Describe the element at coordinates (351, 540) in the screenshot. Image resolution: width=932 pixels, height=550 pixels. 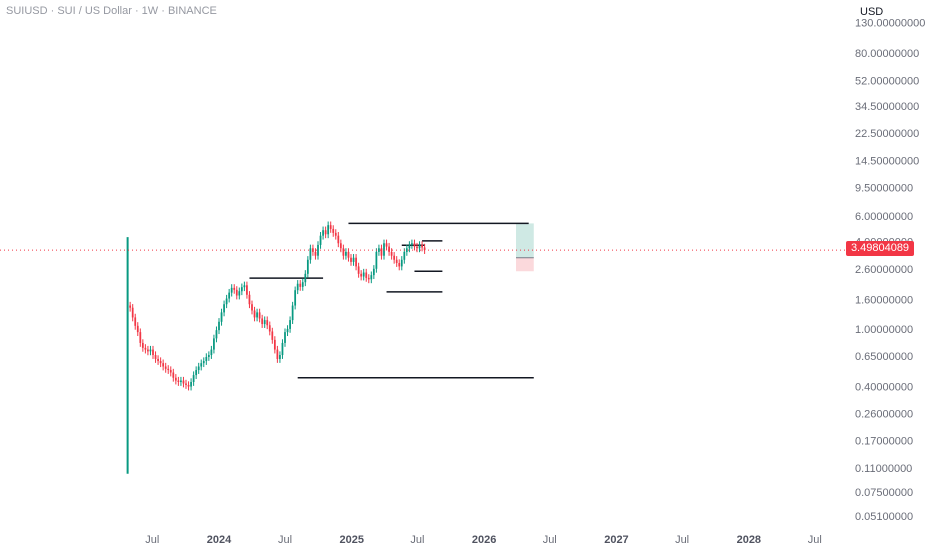
I see `time-axis-tick-label: 2025` at that location.